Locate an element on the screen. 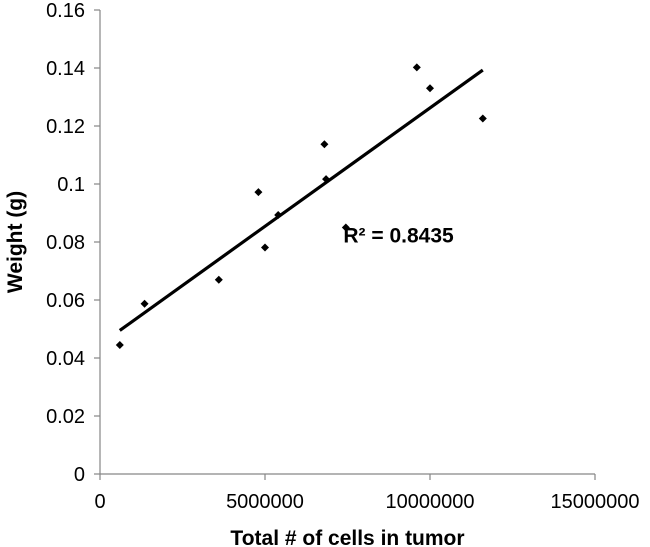 The height and width of the screenshot is (547, 650). y-tick-label: 0.02 is located at coordinates (65, 417).